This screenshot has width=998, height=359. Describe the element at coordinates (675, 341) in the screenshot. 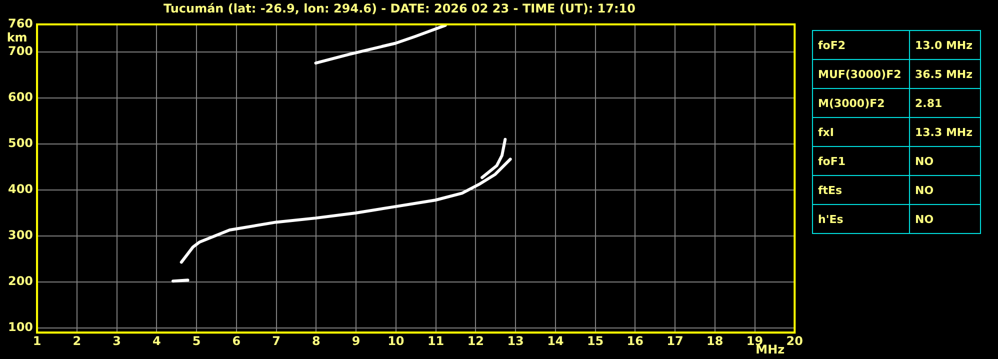

I see `x-tick-label: 17` at that location.